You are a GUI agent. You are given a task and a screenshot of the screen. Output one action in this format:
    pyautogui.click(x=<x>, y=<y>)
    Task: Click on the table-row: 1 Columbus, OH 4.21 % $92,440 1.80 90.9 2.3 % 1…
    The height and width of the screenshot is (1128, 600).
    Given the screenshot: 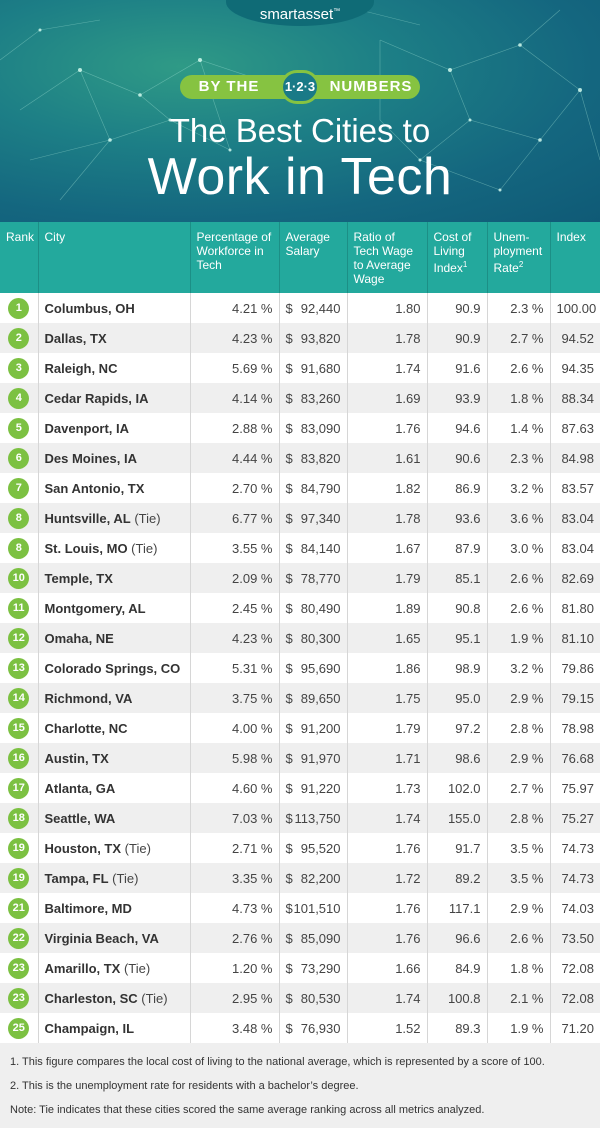 What is the action you would take?
    pyautogui.click(x=300, y=308)
    